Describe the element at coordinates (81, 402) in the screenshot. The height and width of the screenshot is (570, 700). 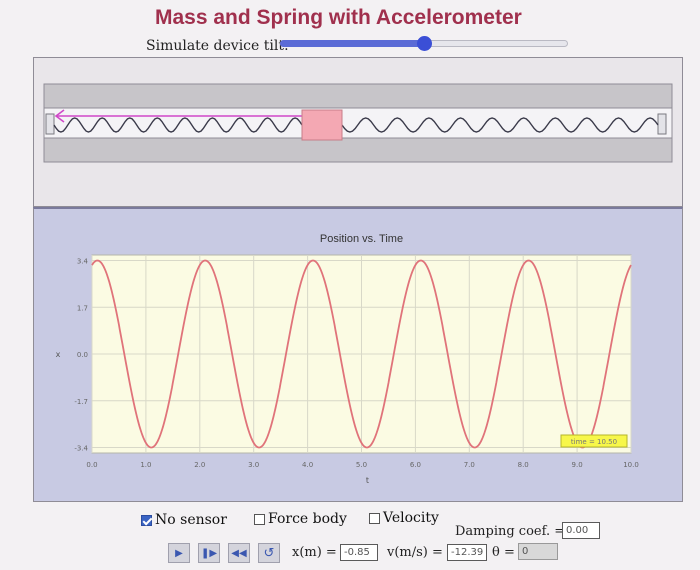
I see `y-tick-label: -1.7` at that location.